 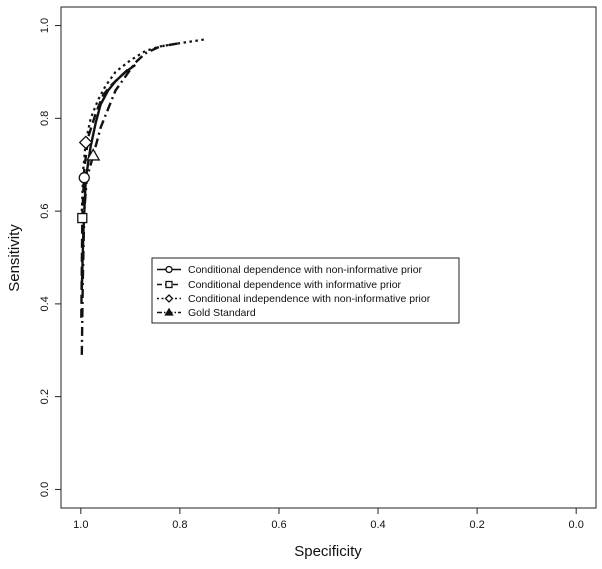 What do you see at coordinates (169, 311) in the screenshot?
I see `legend-marker-gold-standard` at bounding box center [169, 311].